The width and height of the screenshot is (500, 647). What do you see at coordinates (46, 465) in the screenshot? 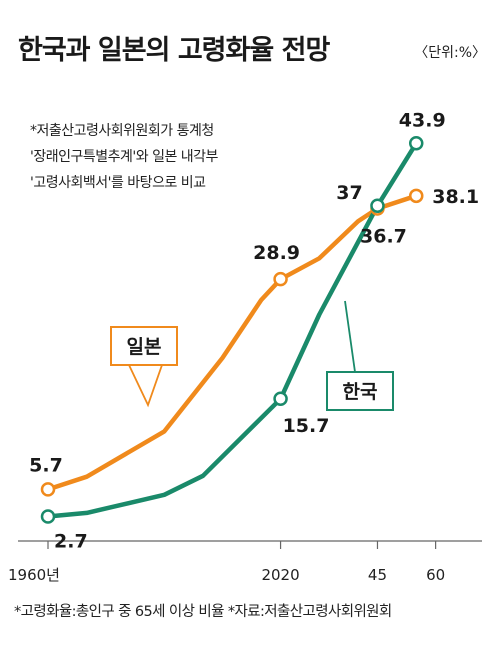
I see `japan-data-label: 5.7` at bounding box center [46, 465].